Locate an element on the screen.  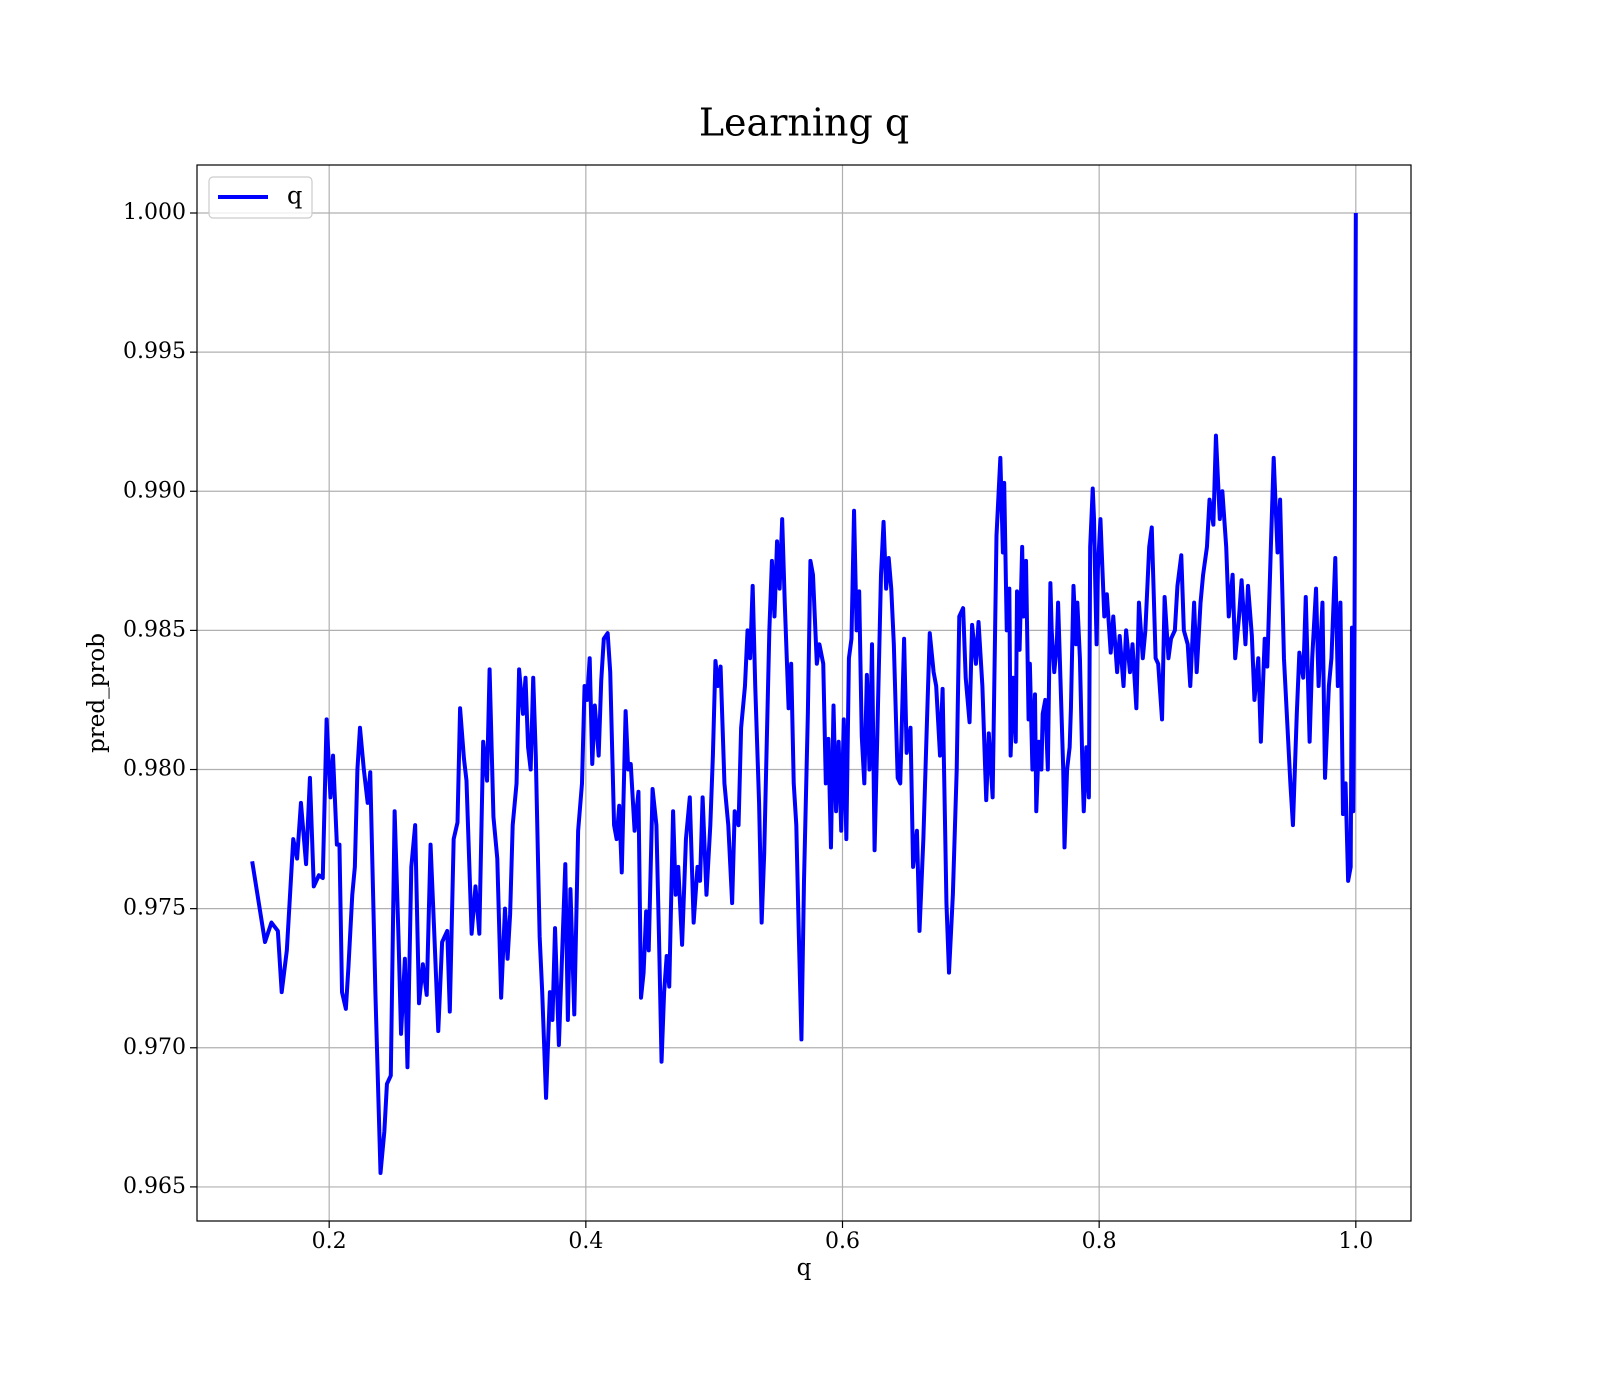
y-tick-label: 0.970 is located at coordinates (154, 1047).